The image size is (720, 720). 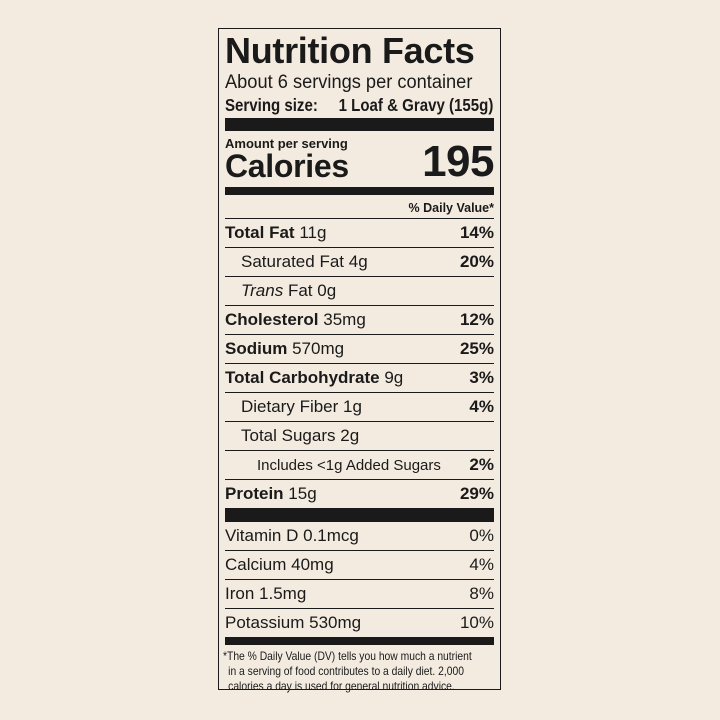 What do you see at coordinates (352, 406) in the screenshot?
I see `nutrient-amount: 1g` at bounding box center [352, 406].